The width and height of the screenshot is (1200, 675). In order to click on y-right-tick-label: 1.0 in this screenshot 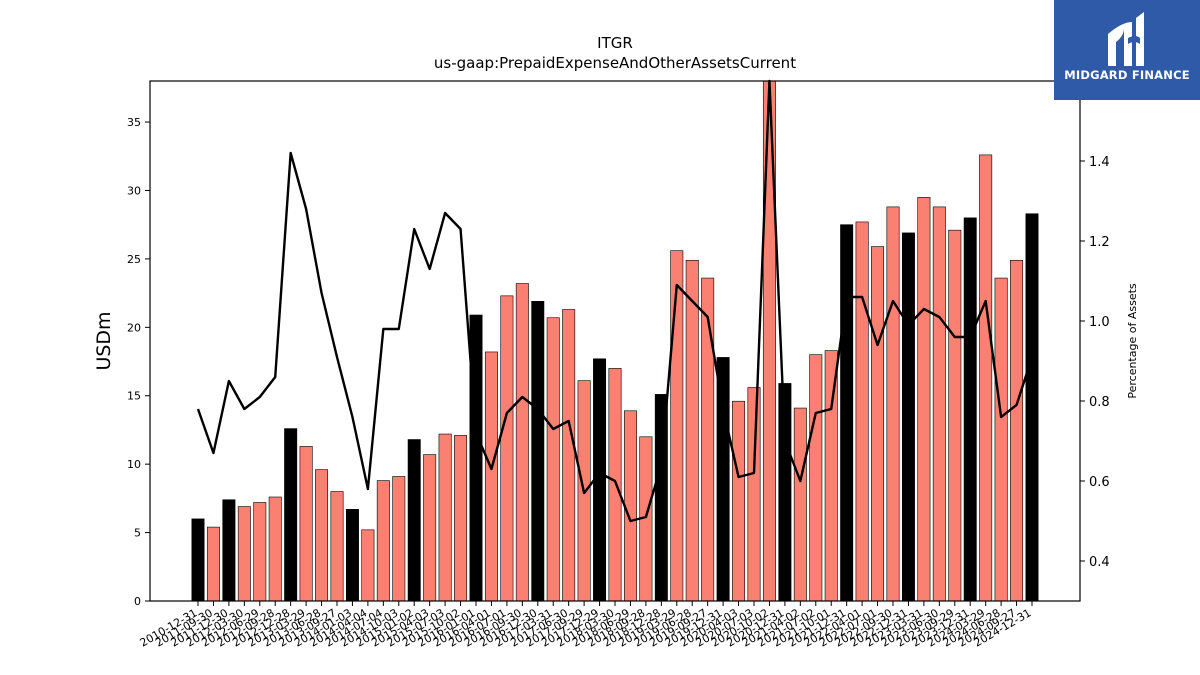, I will do `click(1099, 322)`.